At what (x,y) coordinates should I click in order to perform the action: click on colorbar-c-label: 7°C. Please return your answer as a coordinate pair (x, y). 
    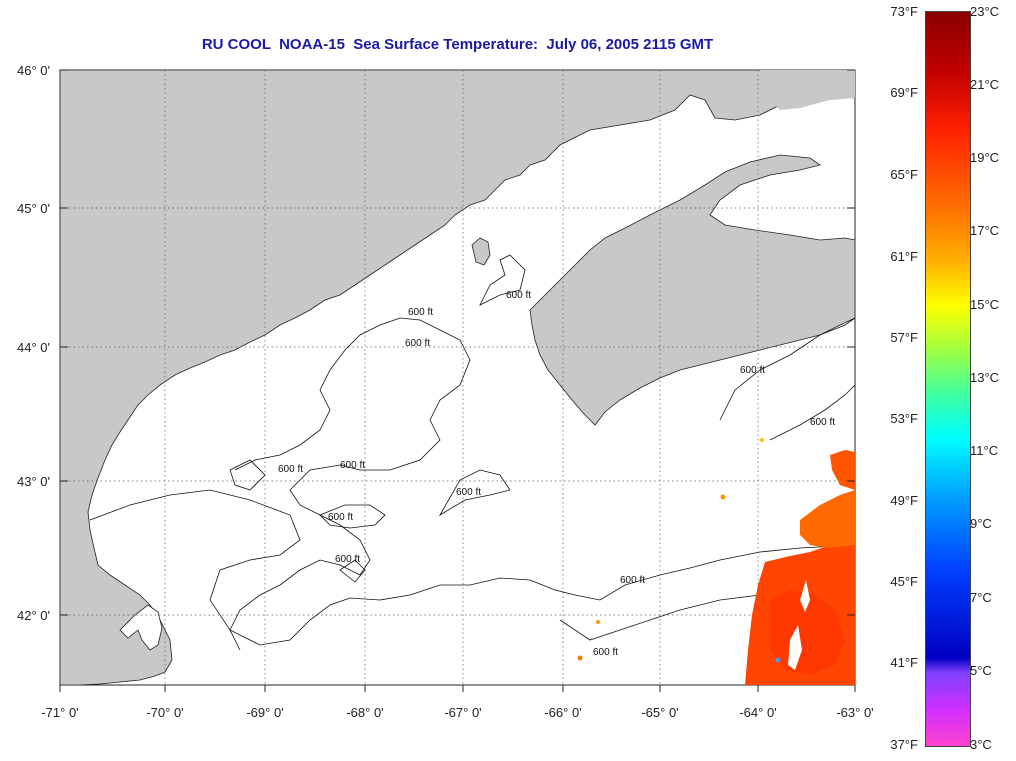
    Looking at the image, I should click on (981, 597).